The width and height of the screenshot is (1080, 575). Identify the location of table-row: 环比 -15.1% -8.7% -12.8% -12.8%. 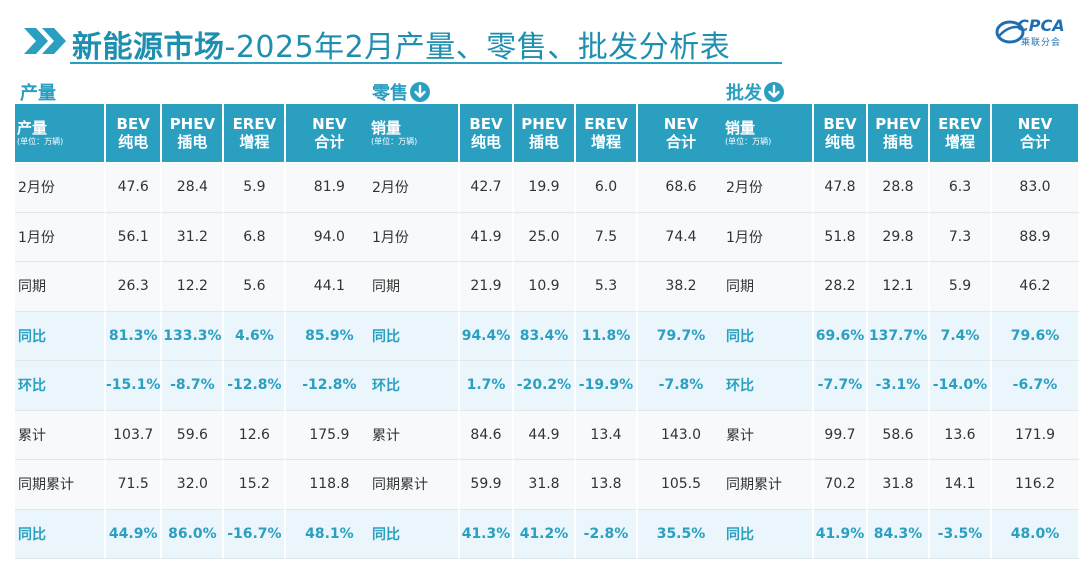
(195, 386).